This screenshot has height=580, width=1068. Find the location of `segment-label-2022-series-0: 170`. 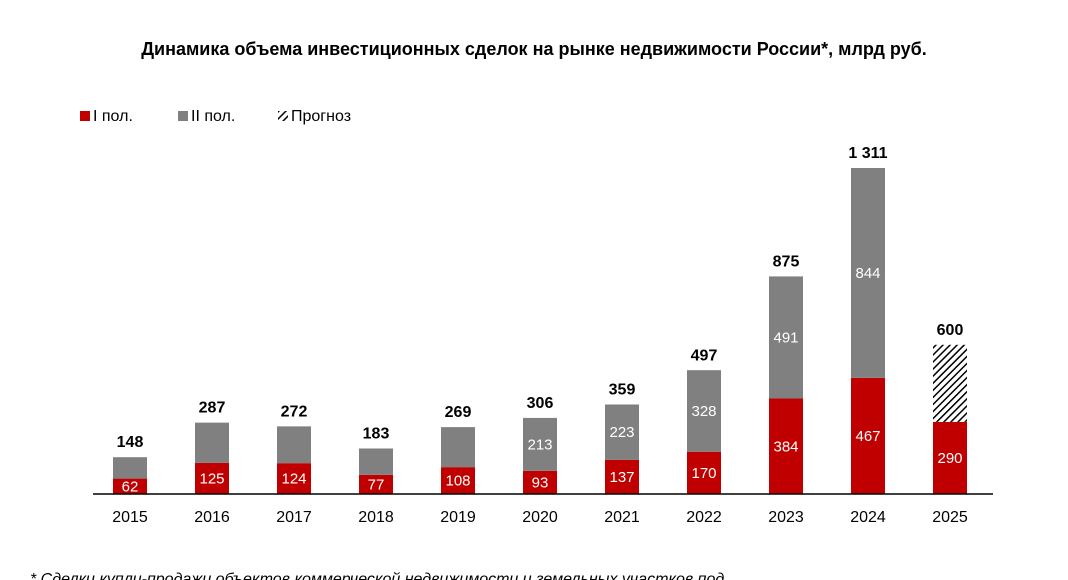

segment-label-2022-series-0: 170 is located at coordinates (703, 473).